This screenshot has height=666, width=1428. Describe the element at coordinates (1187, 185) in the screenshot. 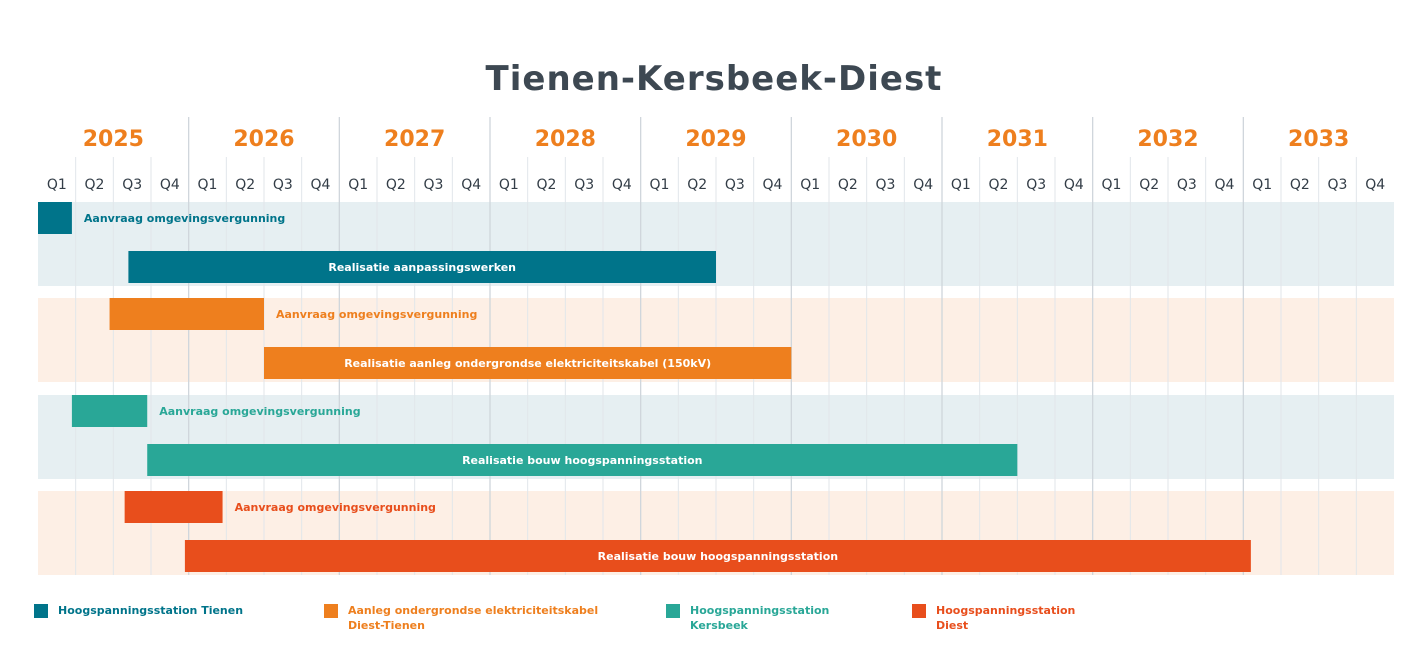

I see `quarter-label-2032-Q3: Q3` at that location.